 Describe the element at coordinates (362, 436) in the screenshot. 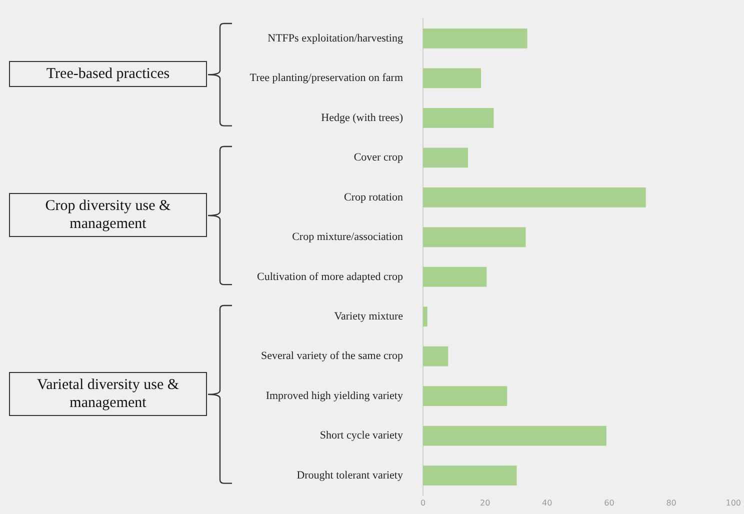

I see `y-tick-label: Short cycle variety` at that location.